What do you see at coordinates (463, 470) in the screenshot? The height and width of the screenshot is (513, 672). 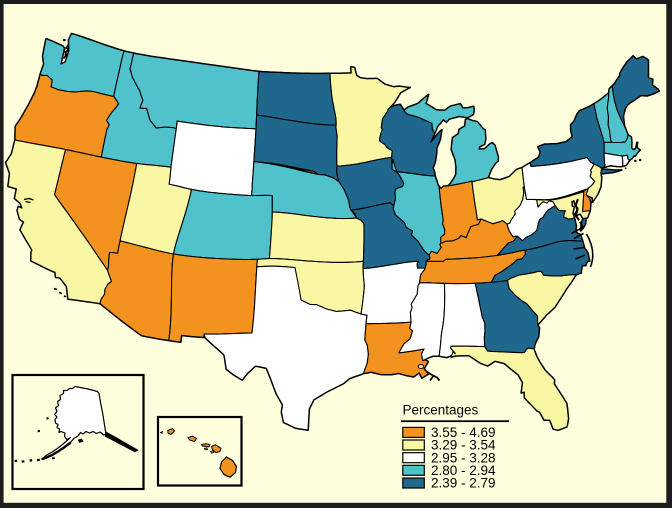 I see `svg-text: 2.80 - 2.94` at bounding box center [463, 470].